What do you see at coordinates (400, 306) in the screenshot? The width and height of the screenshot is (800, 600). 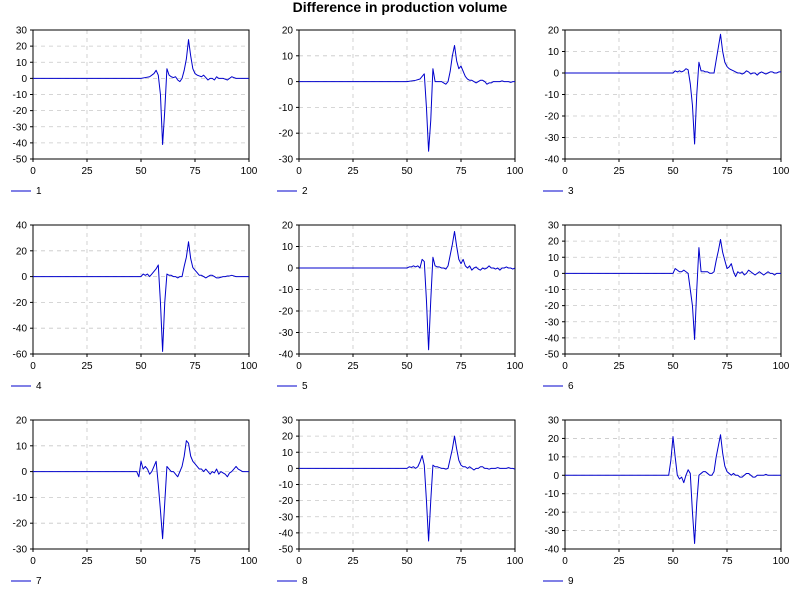 I see `subplot-5: -40 -30 -20 -10 0 10 20 0 25 50 75 100 5` at bounding box center [400, 306].